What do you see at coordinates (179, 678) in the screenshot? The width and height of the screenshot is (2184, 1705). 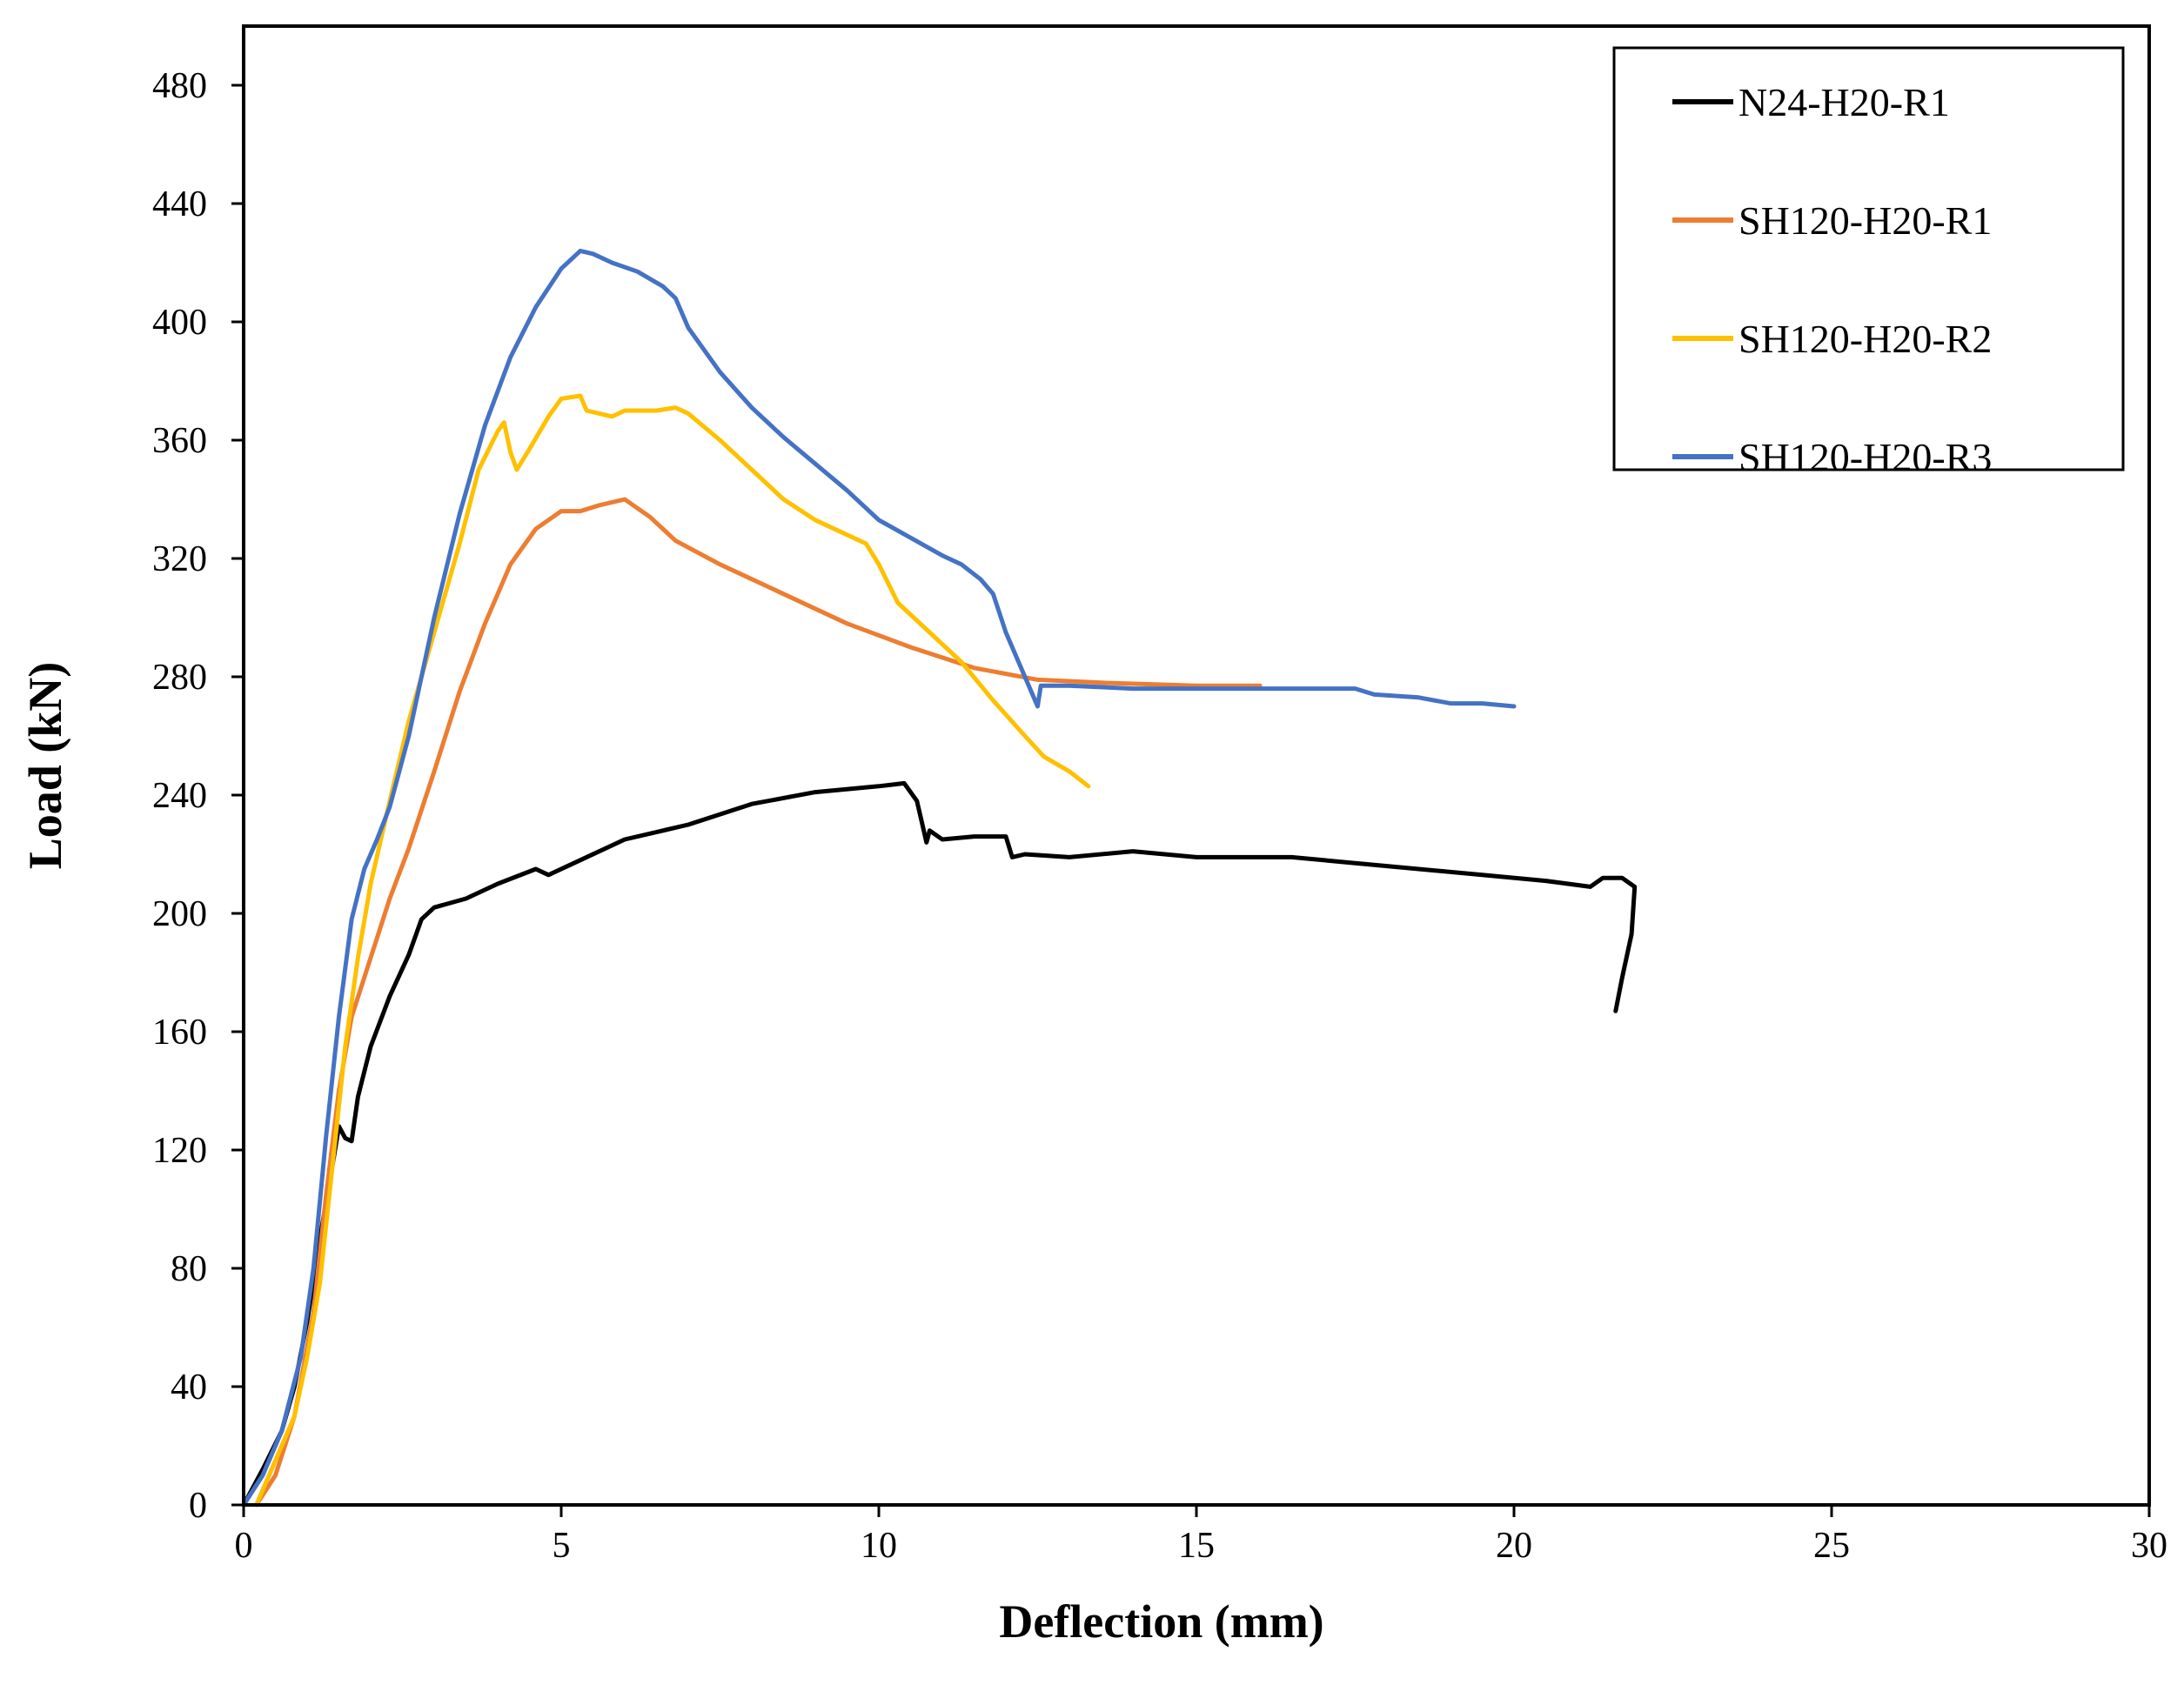 I see `y-tick-label: 280` at bounding box center [179, 678].